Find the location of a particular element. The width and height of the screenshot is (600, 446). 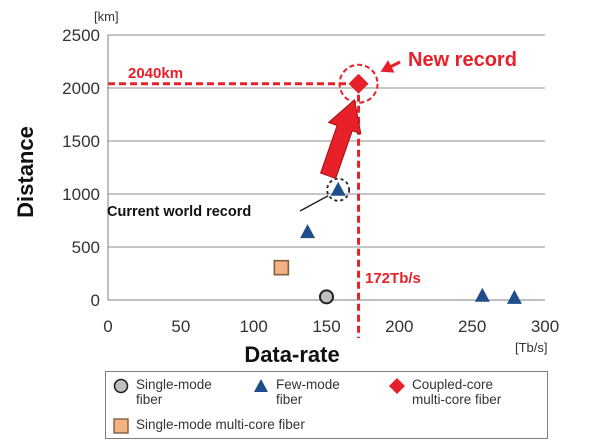

x-tick-label: 150 is located at coordinates (326, 326).